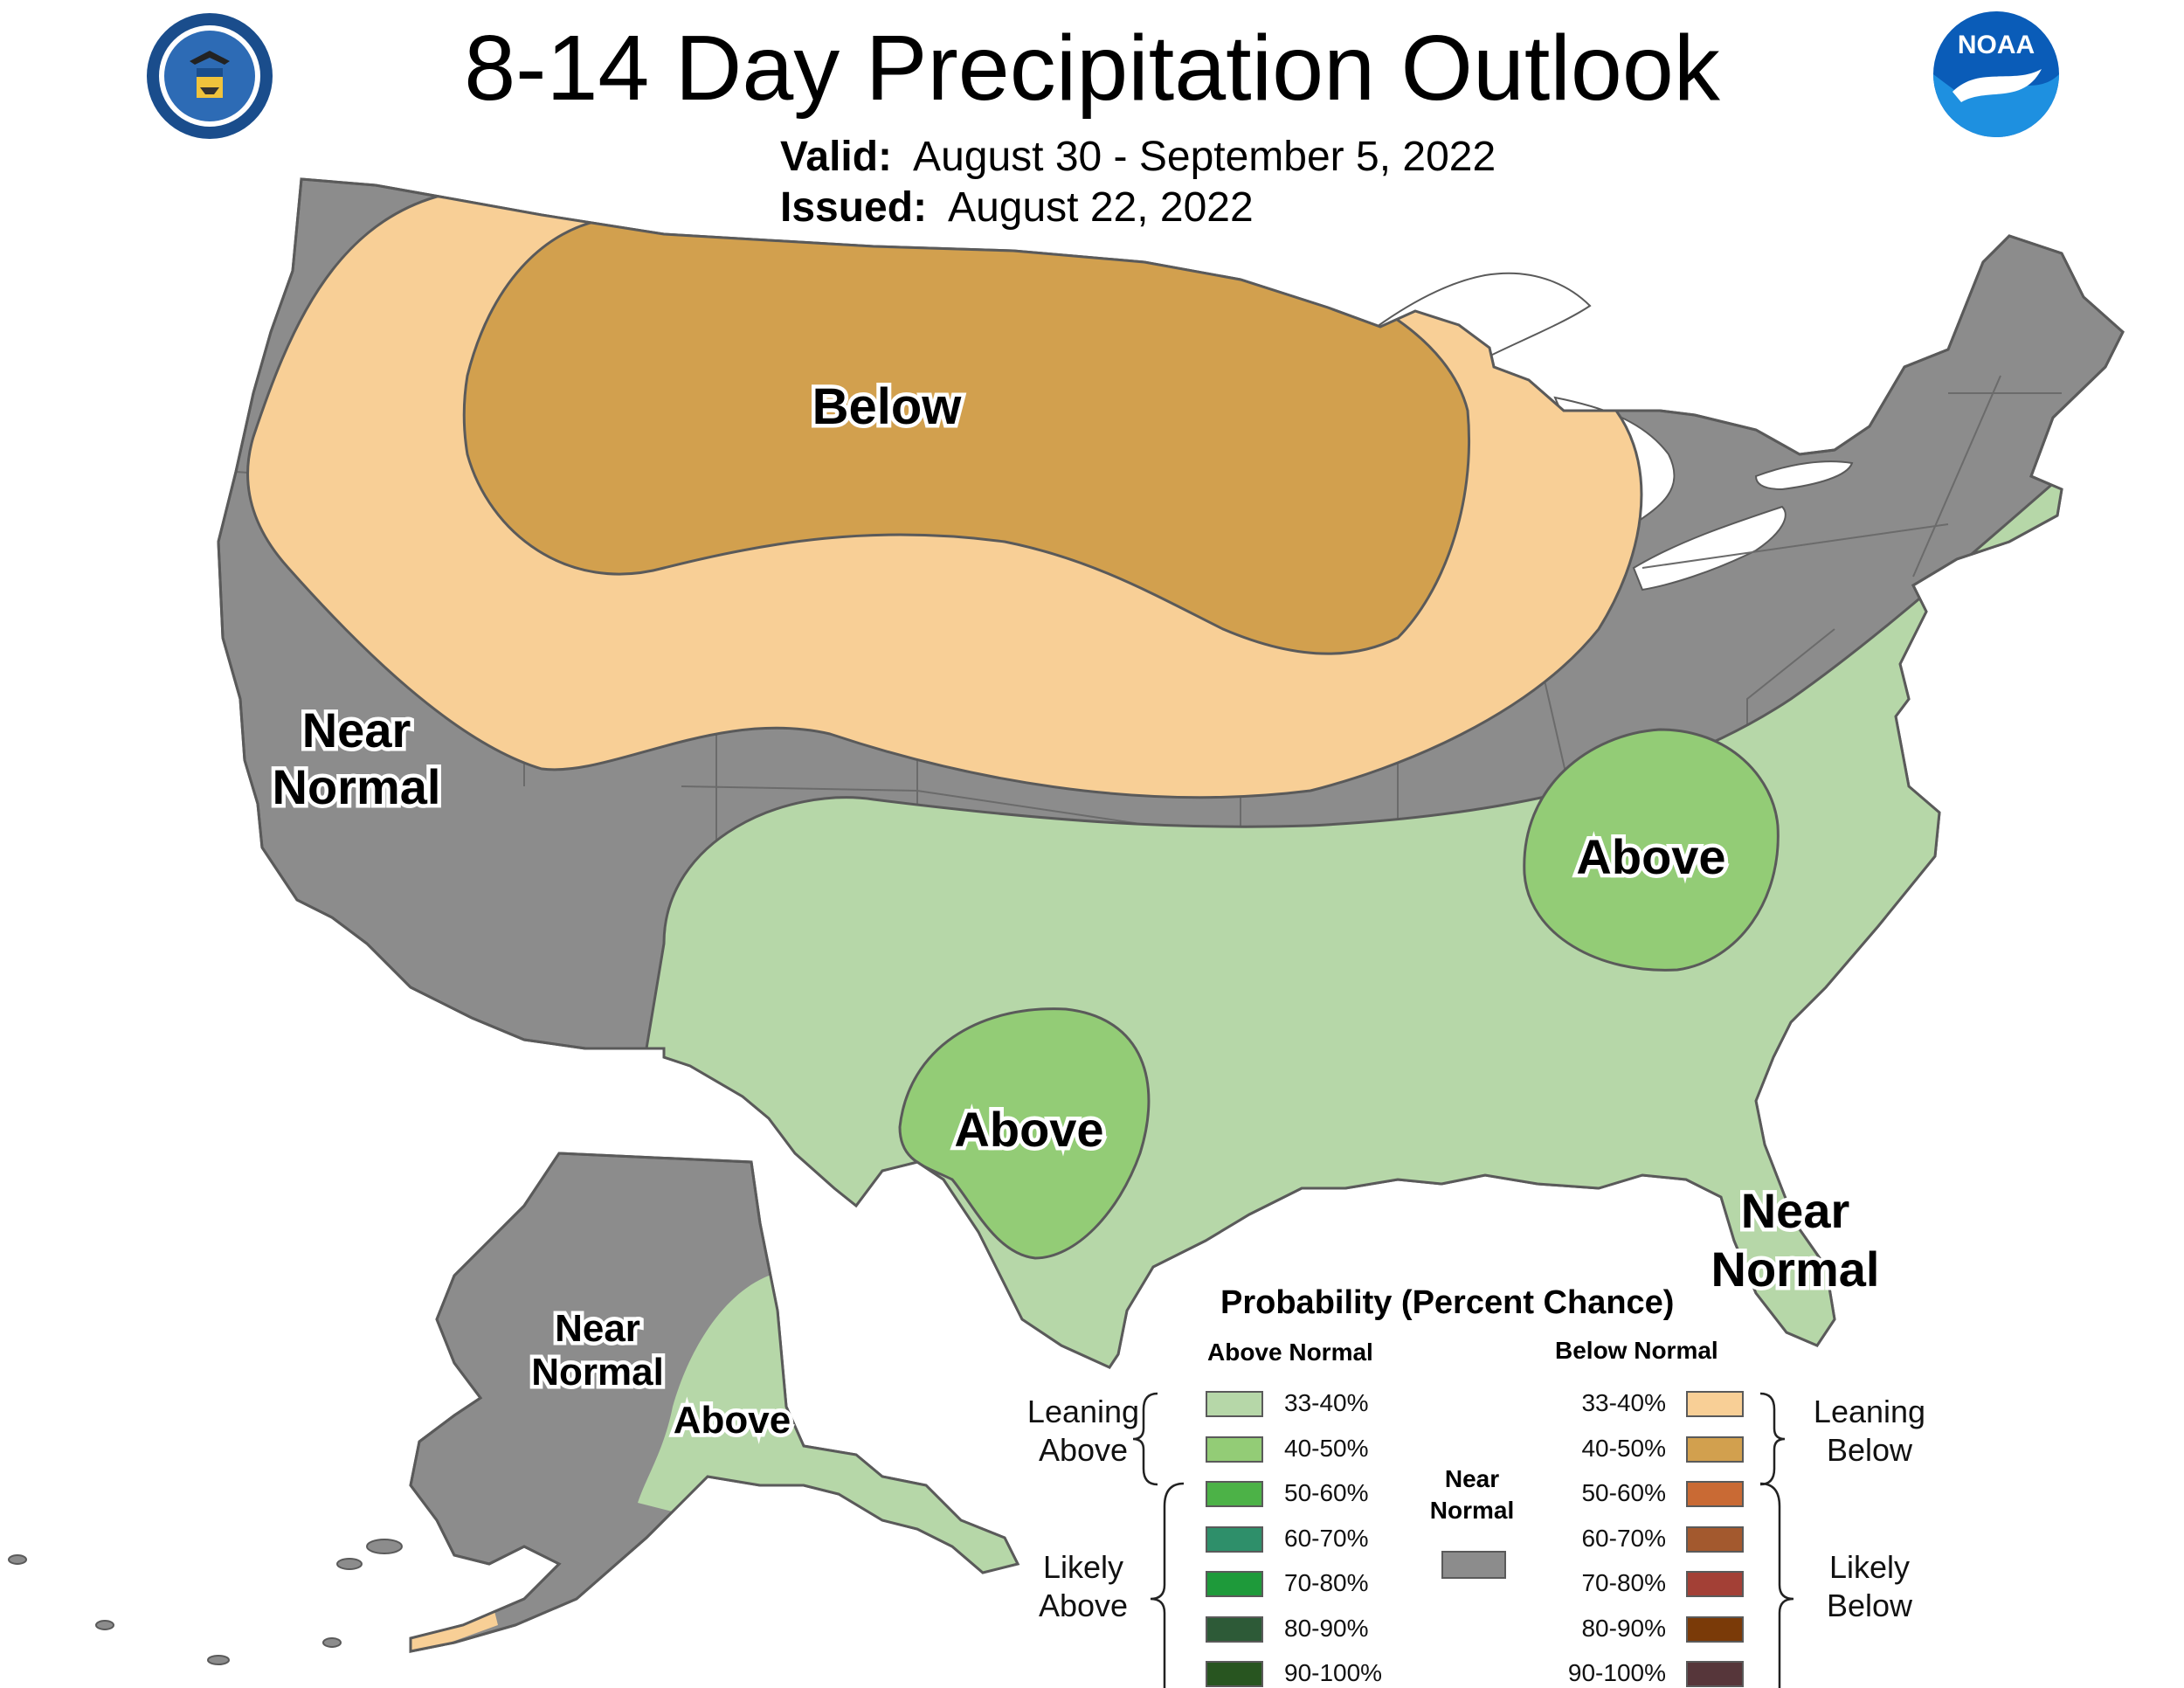 This screenshot has height=1688, width=2184. I want to click on issued-value: August 22, 2022, so click(1101, 207).